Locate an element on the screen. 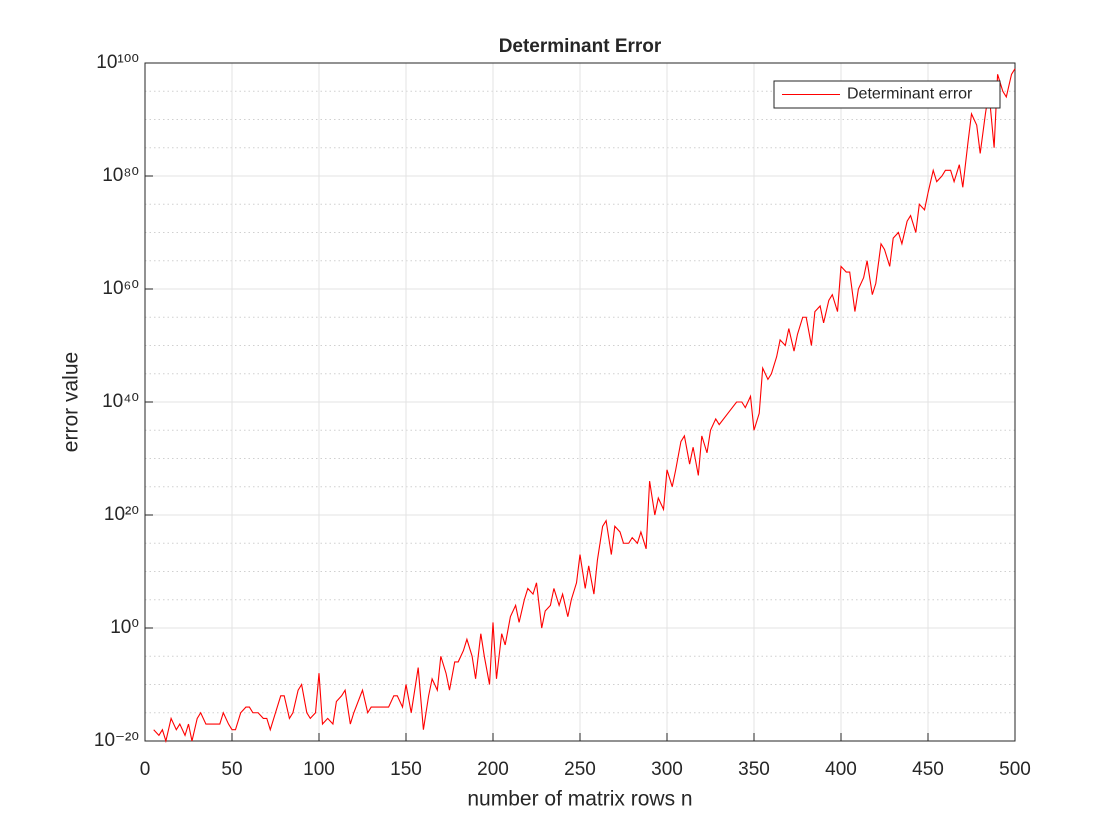 This screenshot has height=840, width=1120. y-tick-label: 10⁻²⁰ is located at coordinates (116, 740).